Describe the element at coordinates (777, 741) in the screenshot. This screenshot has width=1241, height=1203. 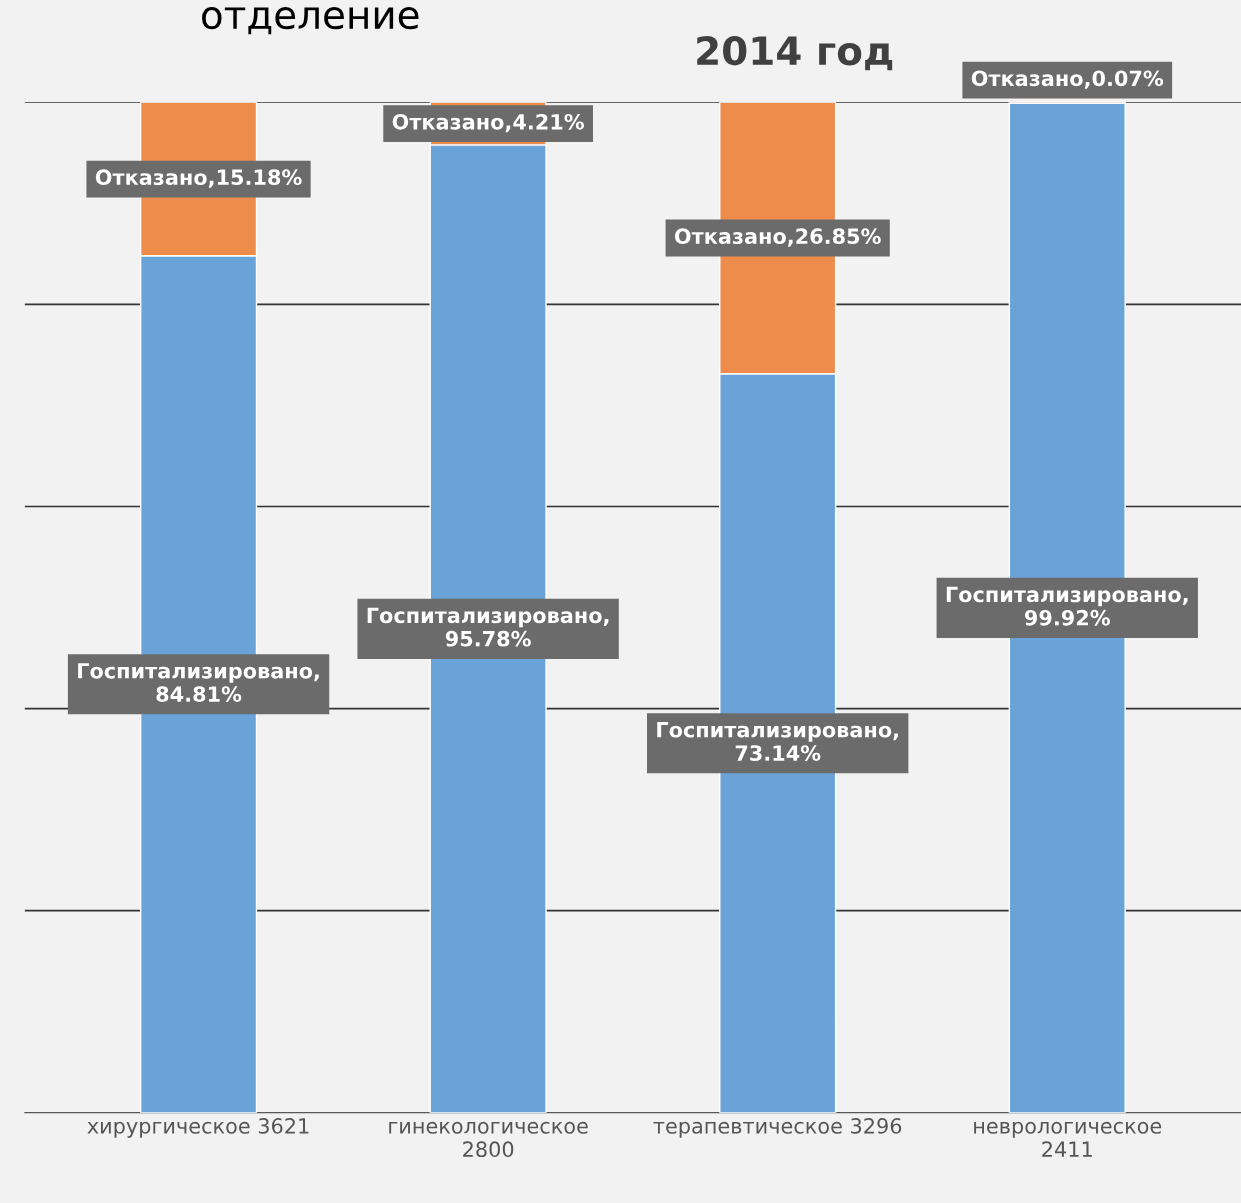
I see `data-label: Госпитализировано,73.14%` at that location.